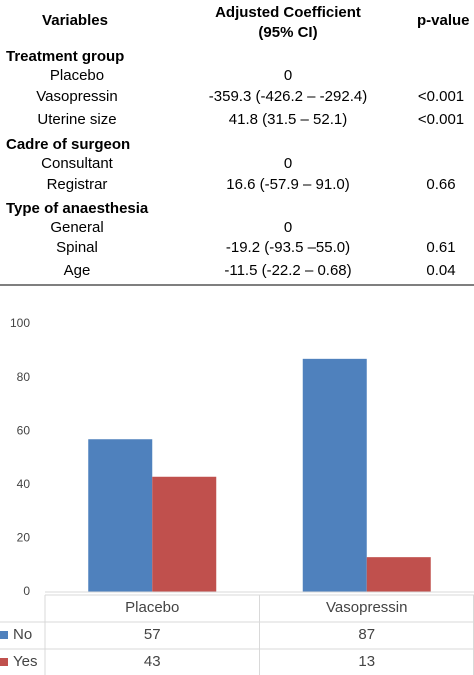  What do you see at coordinates (77, 247) in the screenshot?
I see `row-label: Spinal` at bounding box center [77, 247].